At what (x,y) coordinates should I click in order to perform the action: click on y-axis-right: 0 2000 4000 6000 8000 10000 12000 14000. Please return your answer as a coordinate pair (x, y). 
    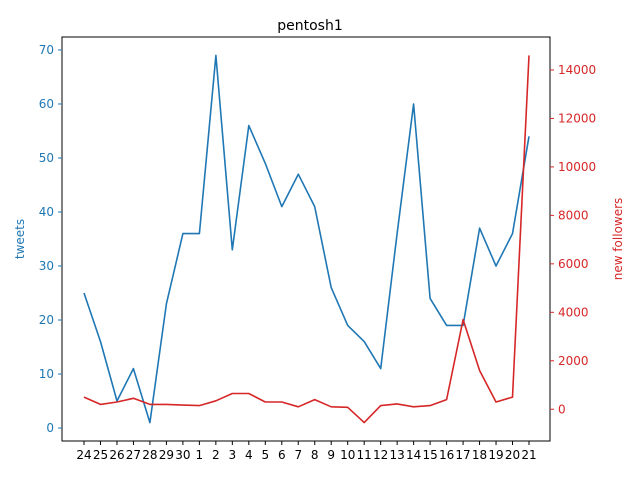
    Looking at the image, I should click on (573, 239).